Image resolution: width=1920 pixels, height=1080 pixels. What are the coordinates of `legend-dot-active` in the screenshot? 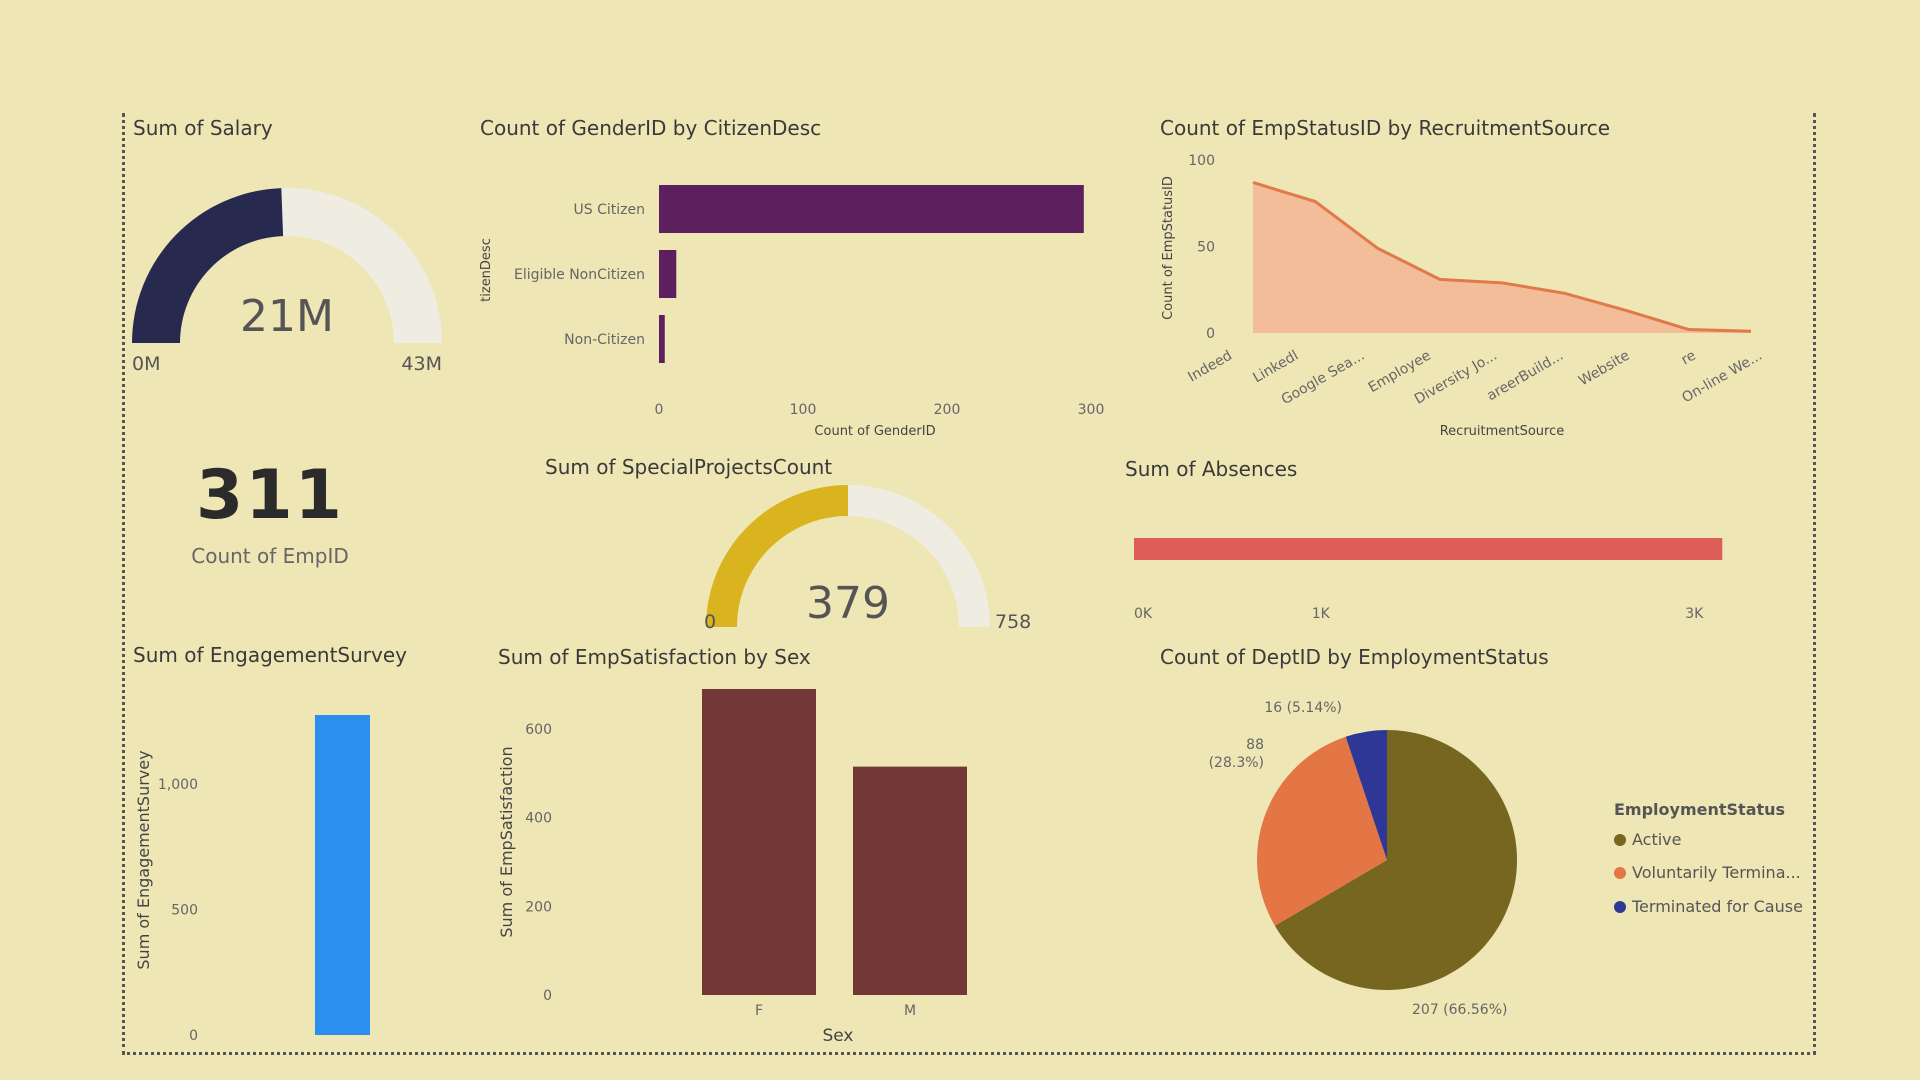 It's located at (1620, 840).